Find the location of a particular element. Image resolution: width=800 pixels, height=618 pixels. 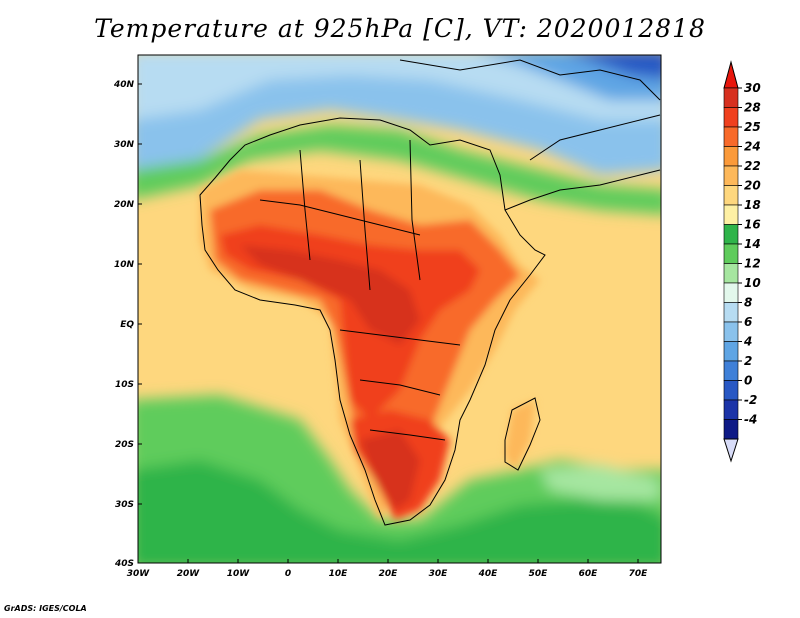

colorbar-label: -4 is located at coordinates (750, 420).